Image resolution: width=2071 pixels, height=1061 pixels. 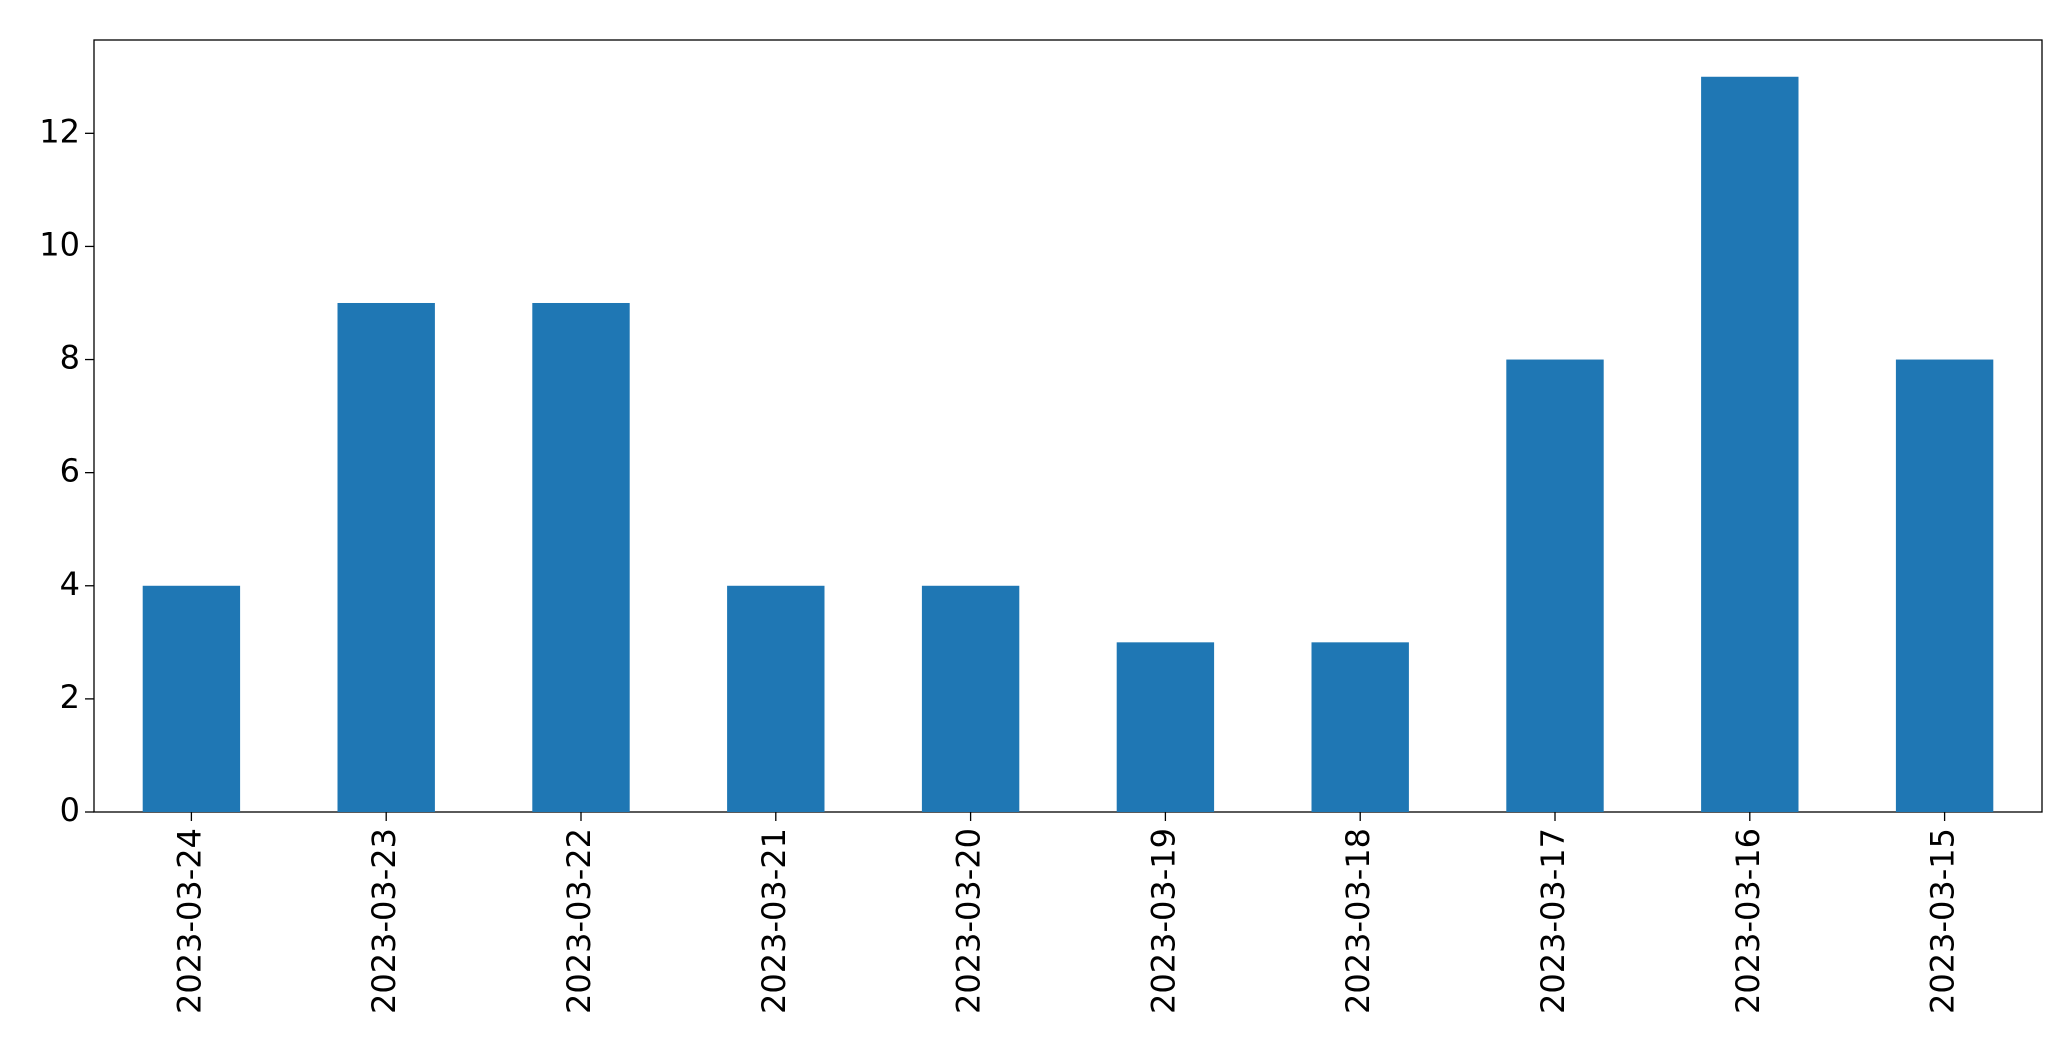 I want to click on x-tick-label: 2023-03-16, so click(x=1748, y=921).